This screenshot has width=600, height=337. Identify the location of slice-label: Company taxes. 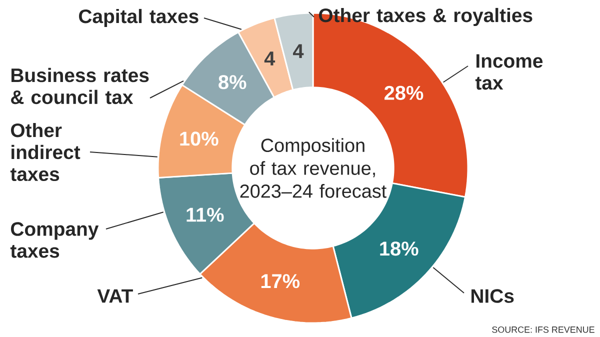
(54, 240).